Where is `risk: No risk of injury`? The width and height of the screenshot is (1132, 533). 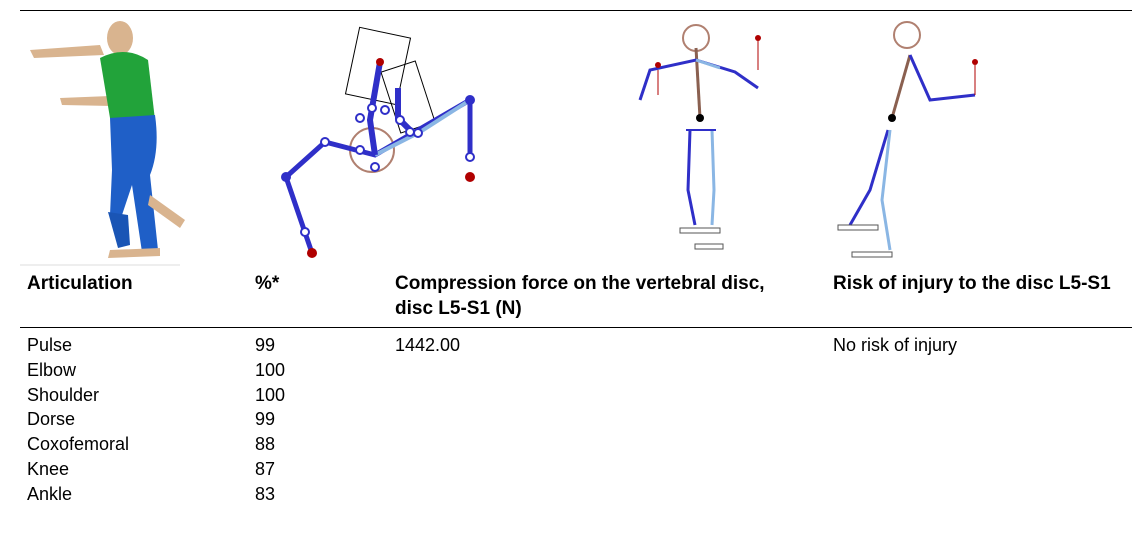
risk: No risk of injury is located at coordinates (895, 345).